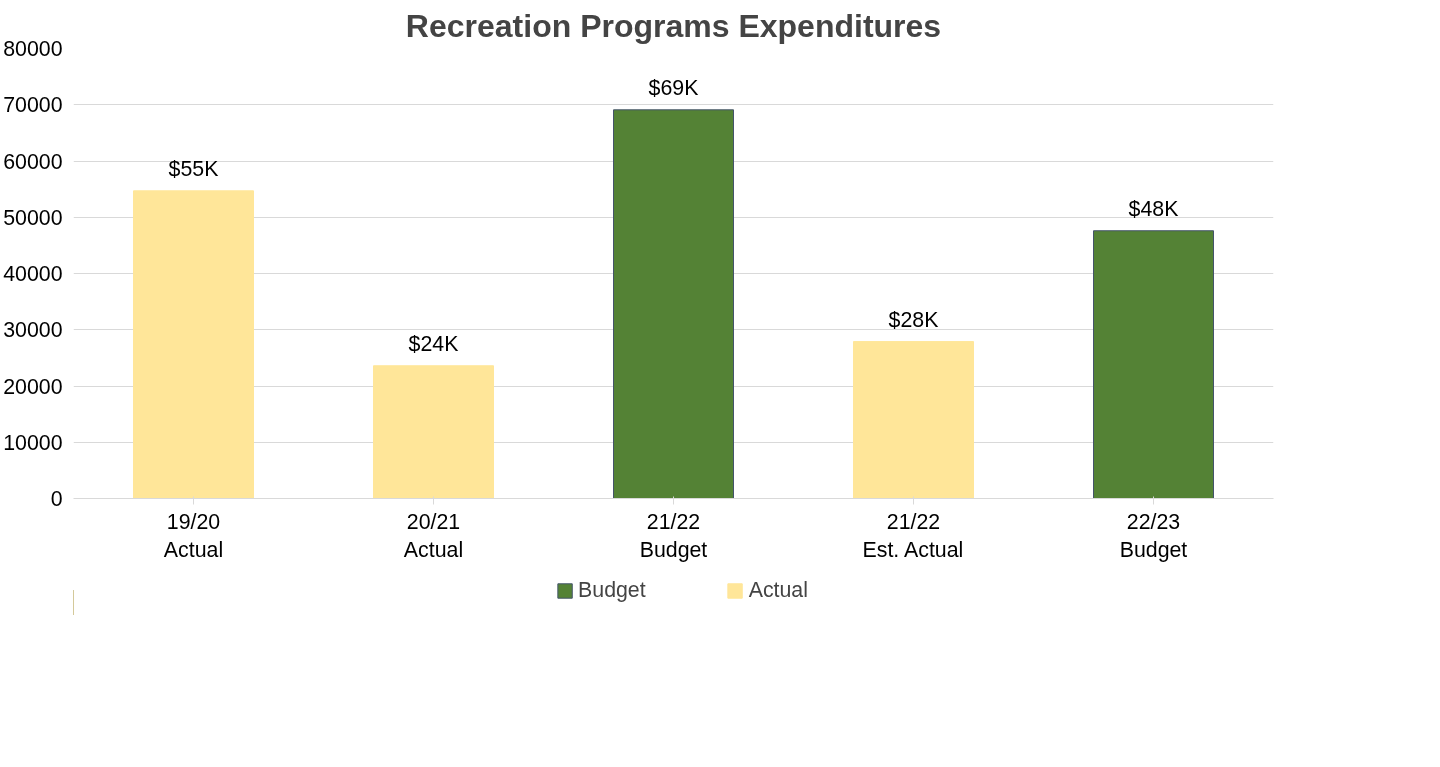 The image size is (1440, 767). I want to click on y-tick-label: 70000, so click(33, 105).